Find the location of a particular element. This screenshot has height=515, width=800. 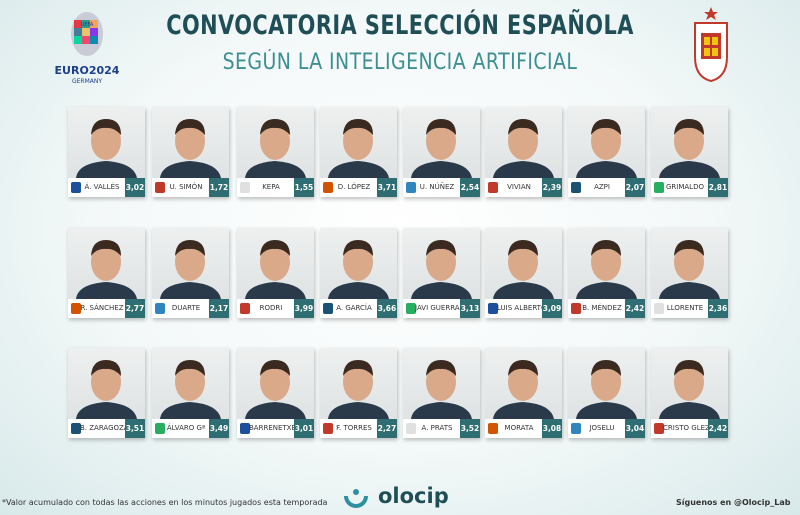

logo-country: GERMANY is located at coordinates (87, 81).